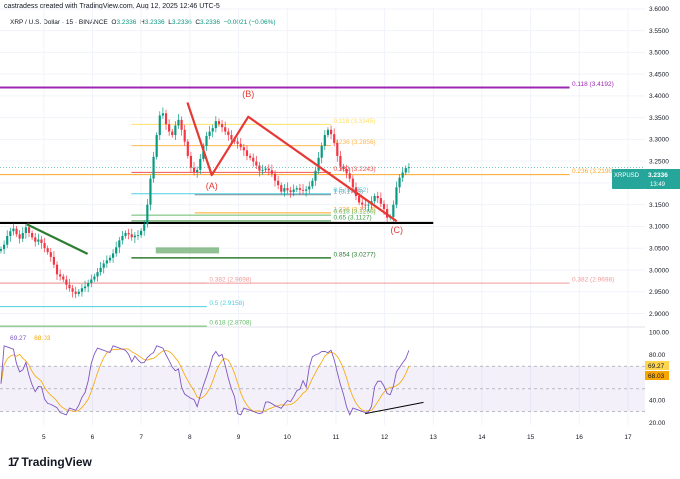 Image resolution: width=680 pixels, height=479 pixels. I want to click on time-tick-label: 17, so click(628, 437).